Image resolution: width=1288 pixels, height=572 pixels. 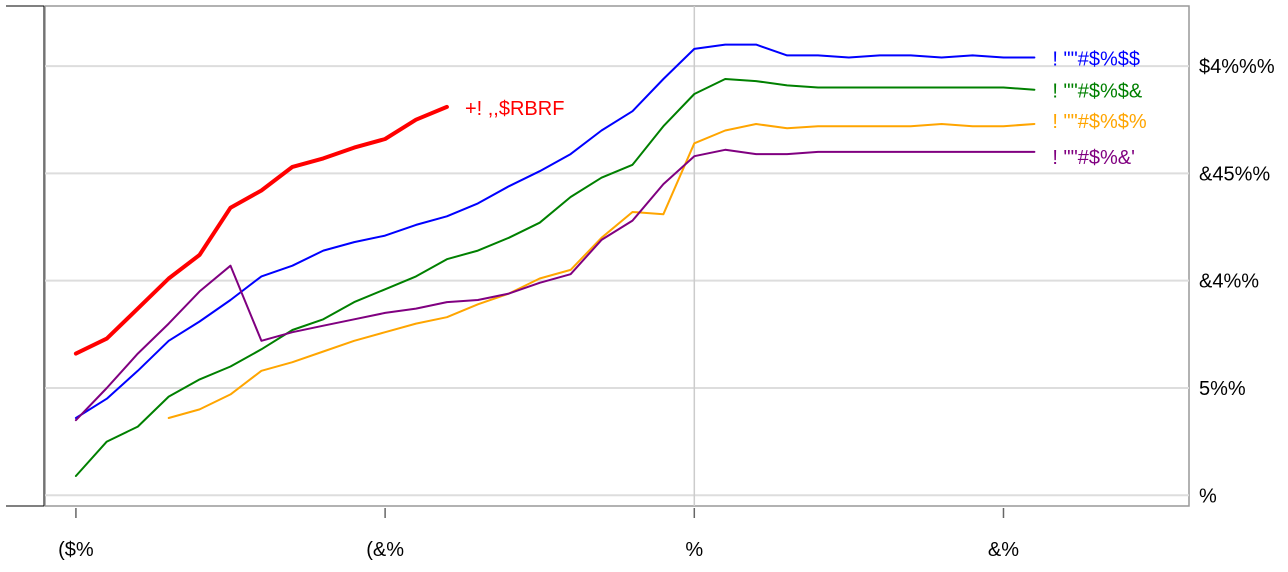 I want to click on x-tick-label-2: %, so click(x=694, y=550).